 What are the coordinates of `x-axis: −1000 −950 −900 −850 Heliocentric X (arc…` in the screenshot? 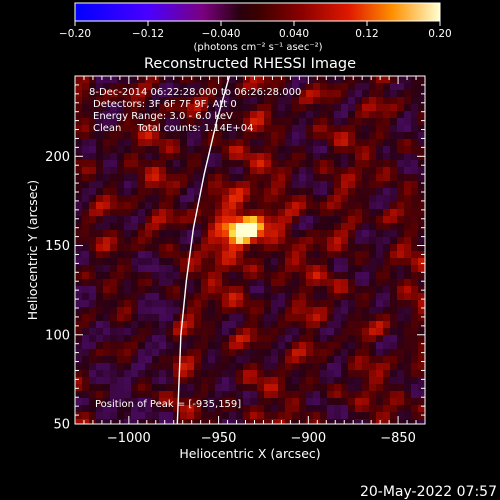 It's located at (261, 446).